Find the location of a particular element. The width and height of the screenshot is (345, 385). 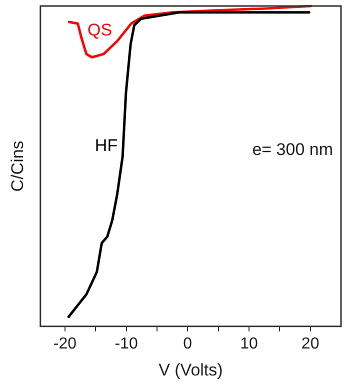

annotation: e= 300 nm is located at coordinates (292, 149).